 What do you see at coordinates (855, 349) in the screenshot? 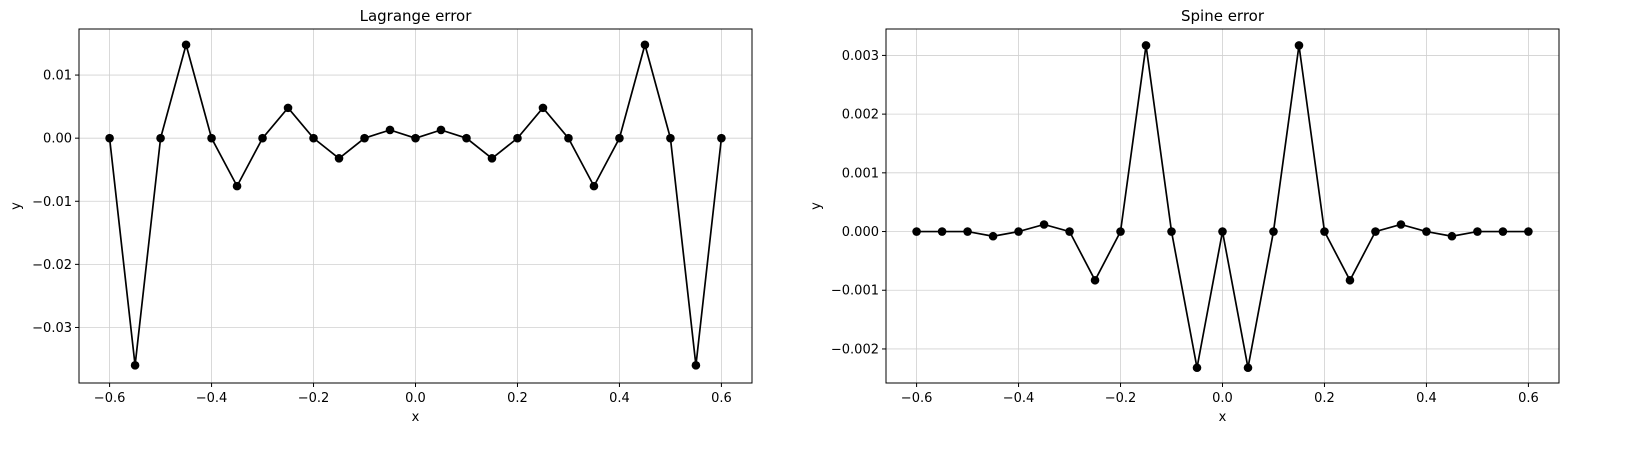
I see `y-tick-label: −0.002` at bounding box center [855, 349].